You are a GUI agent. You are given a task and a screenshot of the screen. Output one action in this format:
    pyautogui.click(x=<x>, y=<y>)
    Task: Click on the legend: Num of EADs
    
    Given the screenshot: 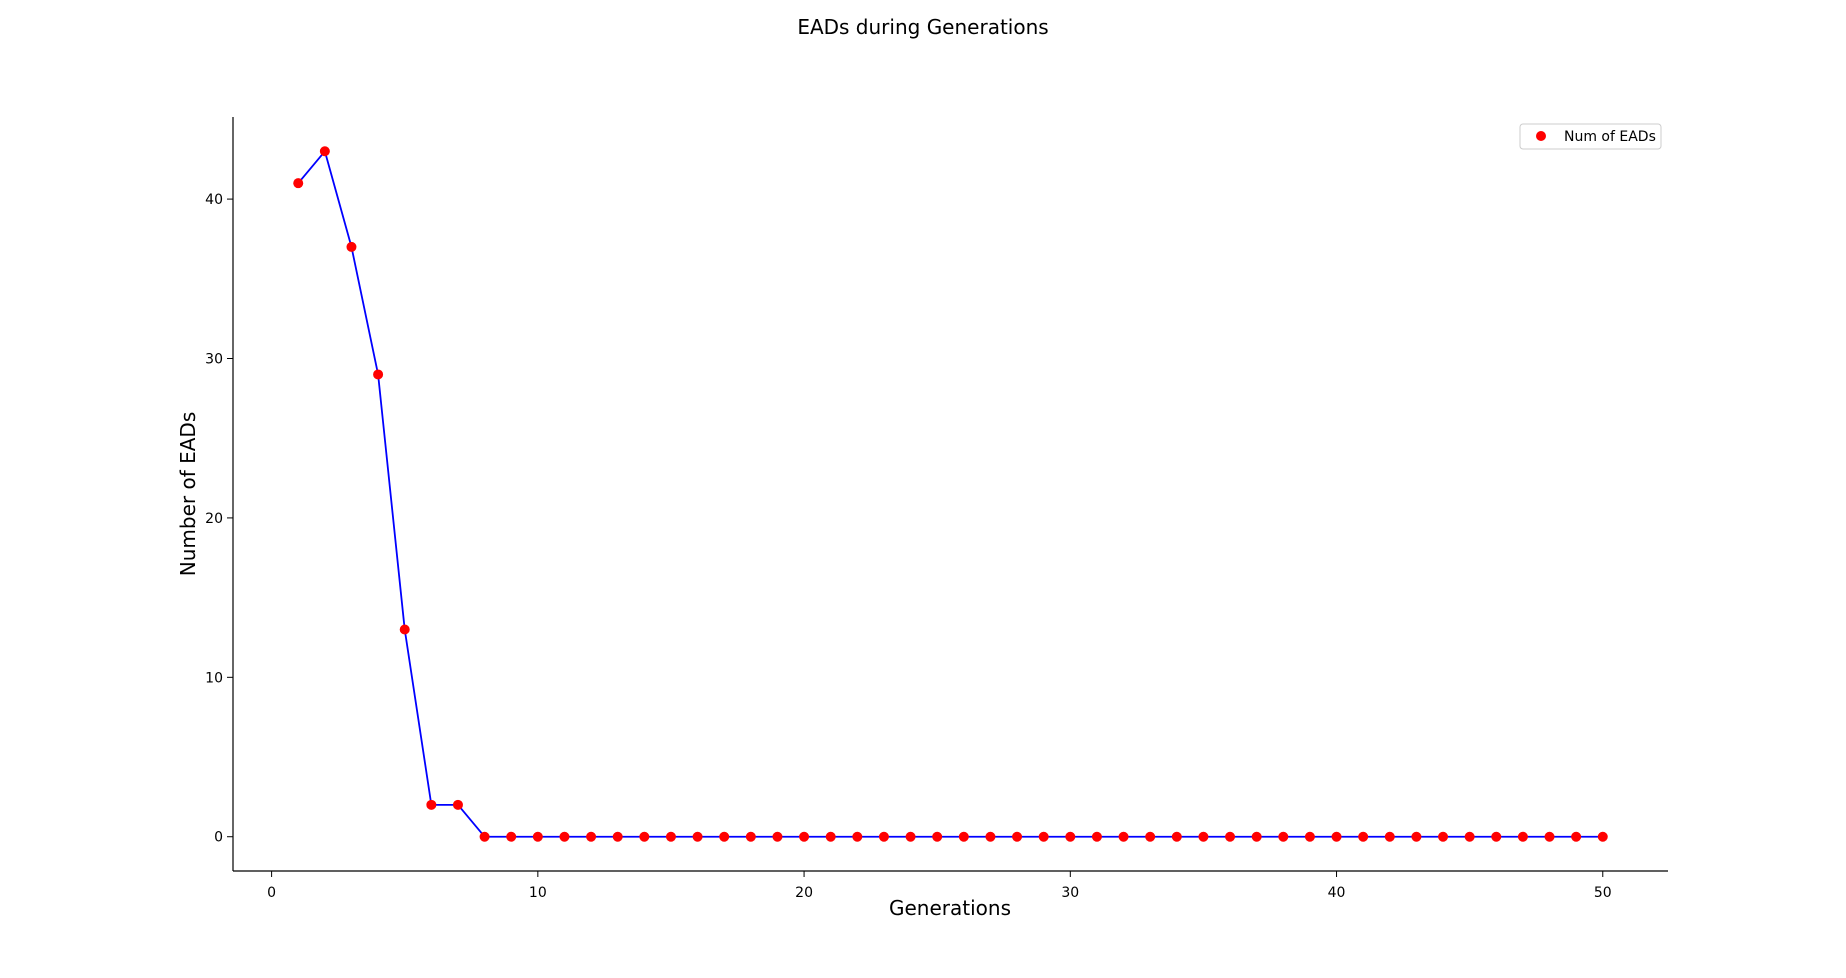 What is the action you would take?
    pyautogui.click(x=1590, y=136)
    